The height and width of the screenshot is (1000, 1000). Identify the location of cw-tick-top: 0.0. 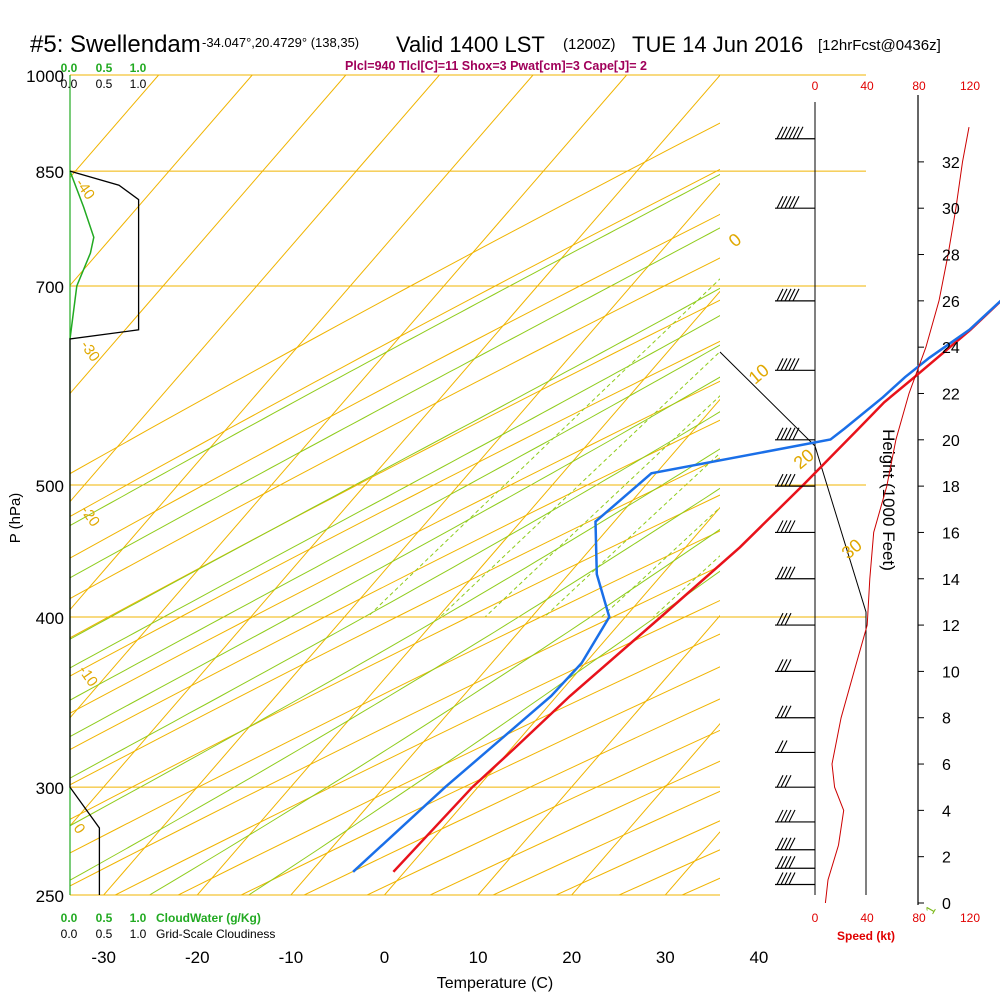
(69, 68).